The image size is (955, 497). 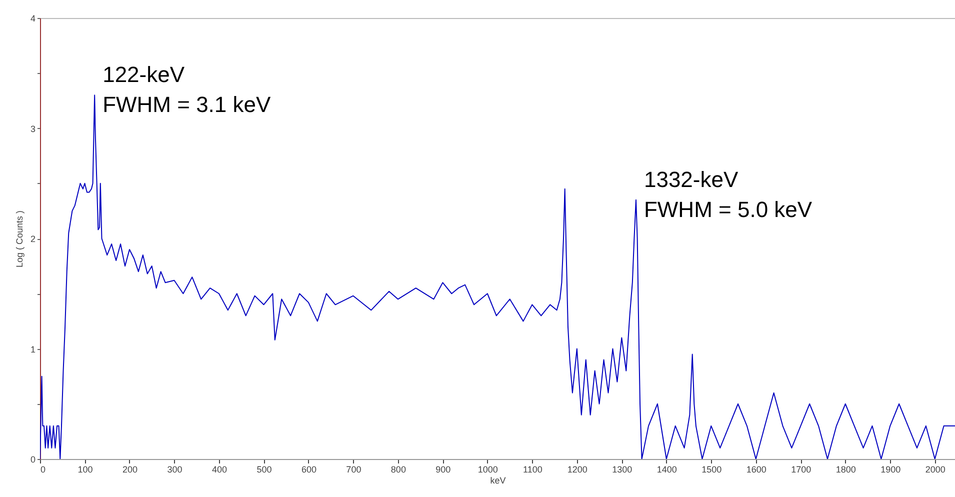 I want to click on y-tick-label: 4, so click(x=33, y=19).